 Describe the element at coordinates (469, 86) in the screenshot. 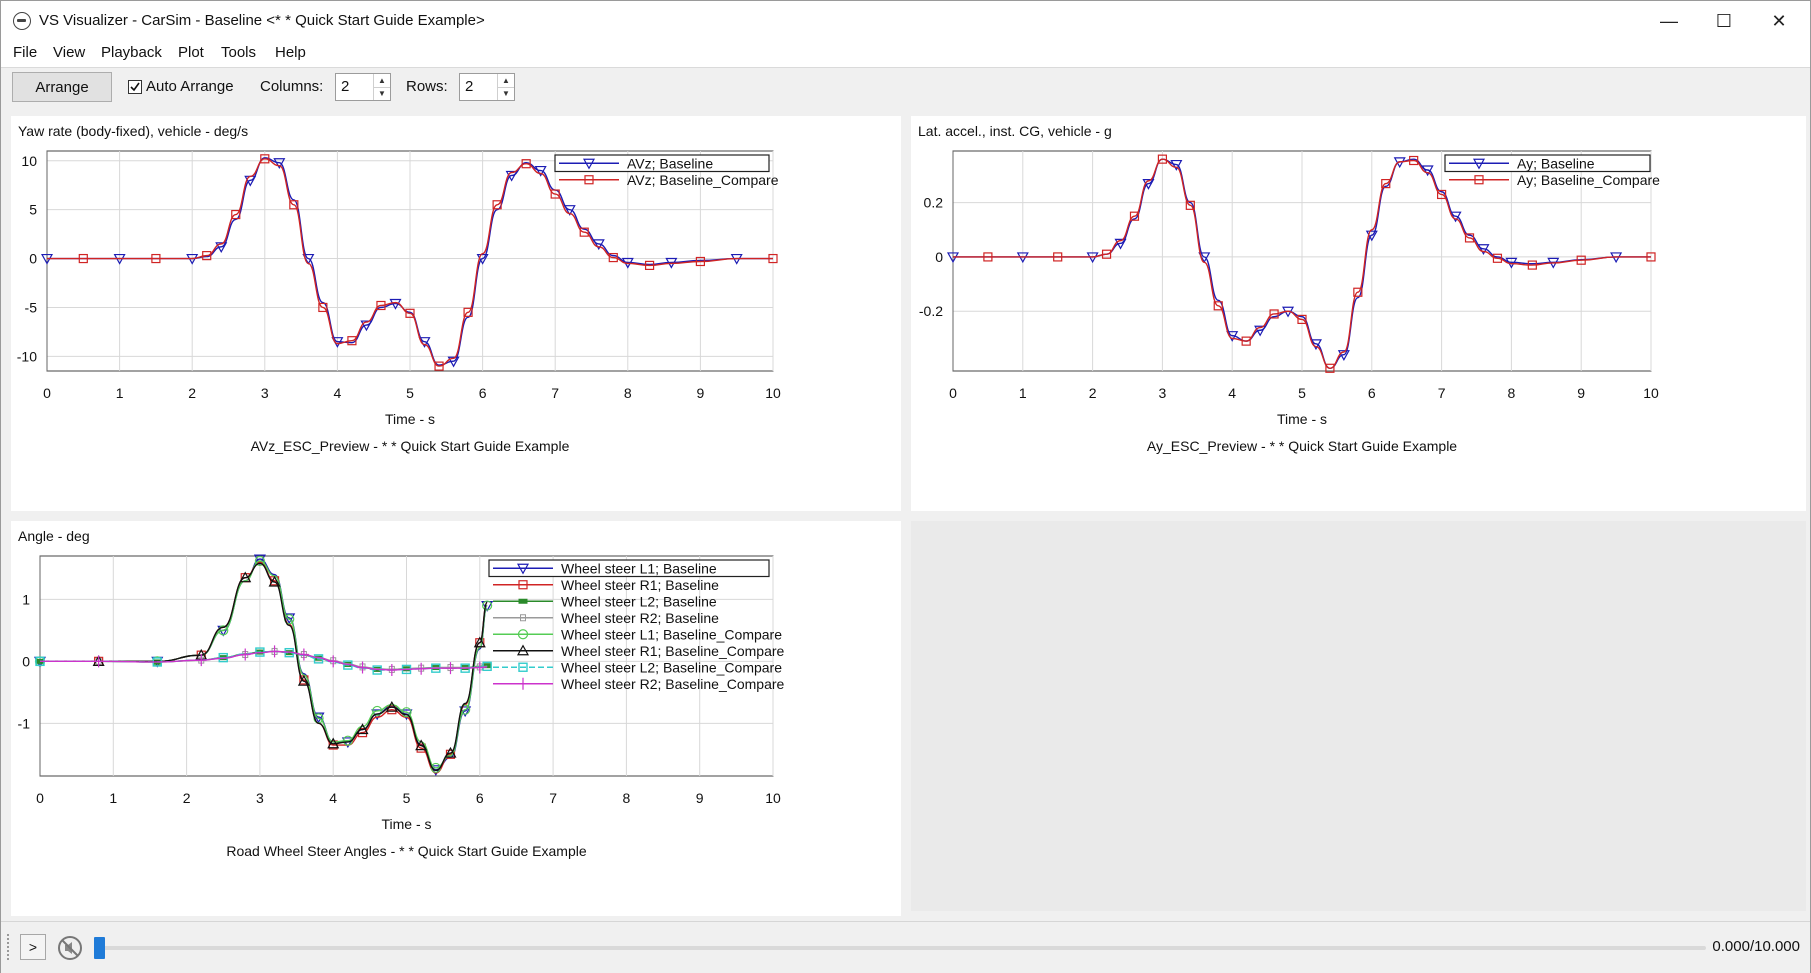

I see `rows-value: 2` at that location.